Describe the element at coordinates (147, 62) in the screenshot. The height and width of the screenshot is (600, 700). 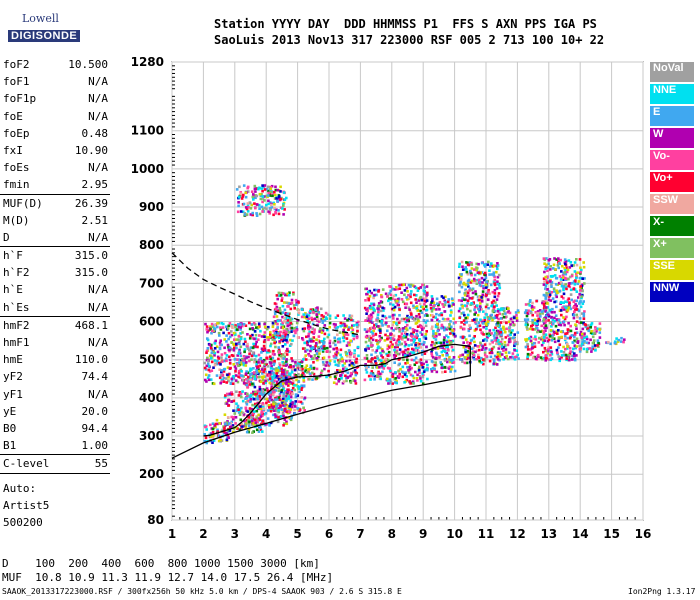
I see `y-tick-label: 1280` at that location.